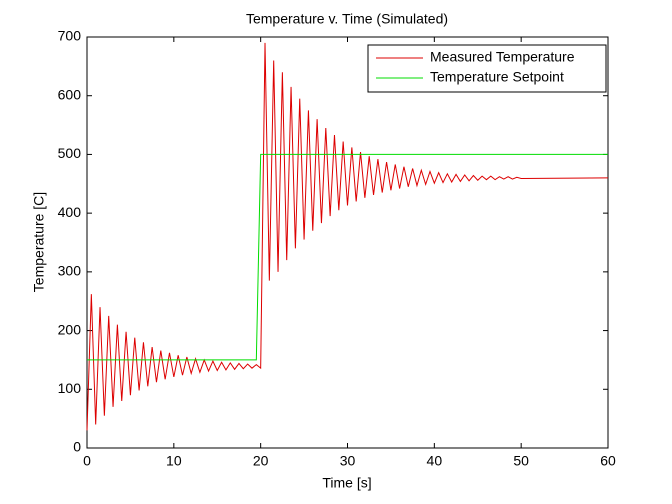 The image size is (672, 504). I want to click on y-tick-label: 500, so click(70, 153).